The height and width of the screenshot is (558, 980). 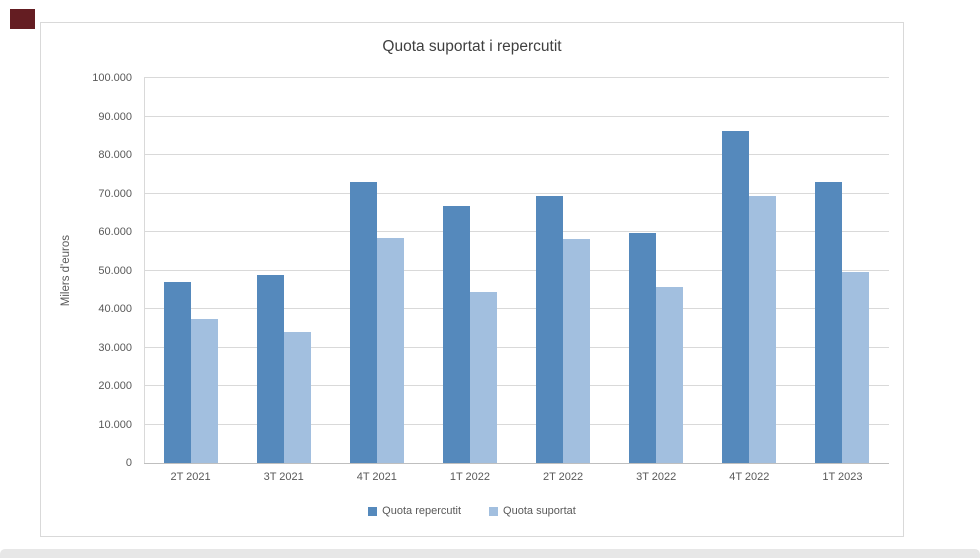 I want to click on bar-quota-repercutit-3t-2021, so click(x=270, y=368).